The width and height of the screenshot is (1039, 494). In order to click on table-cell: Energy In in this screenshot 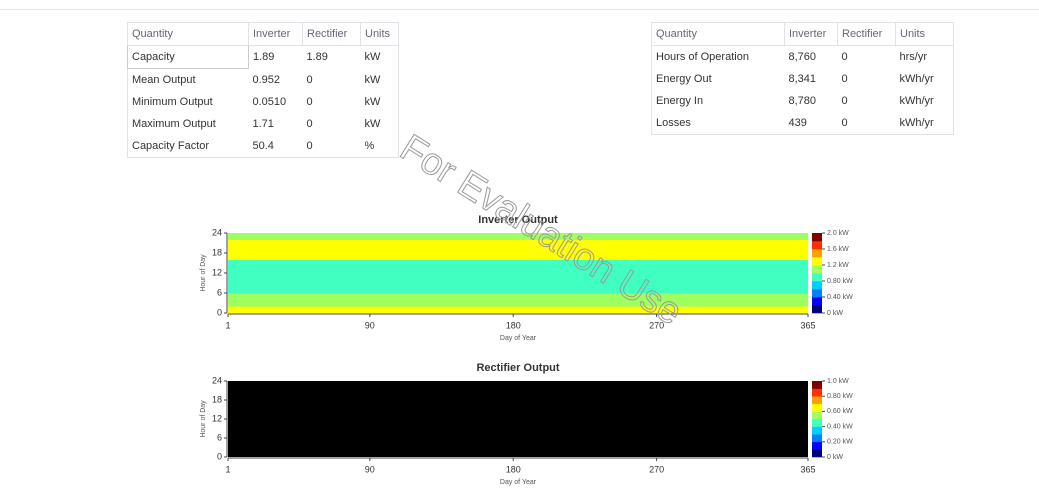, I will do `click(680, 101)`.